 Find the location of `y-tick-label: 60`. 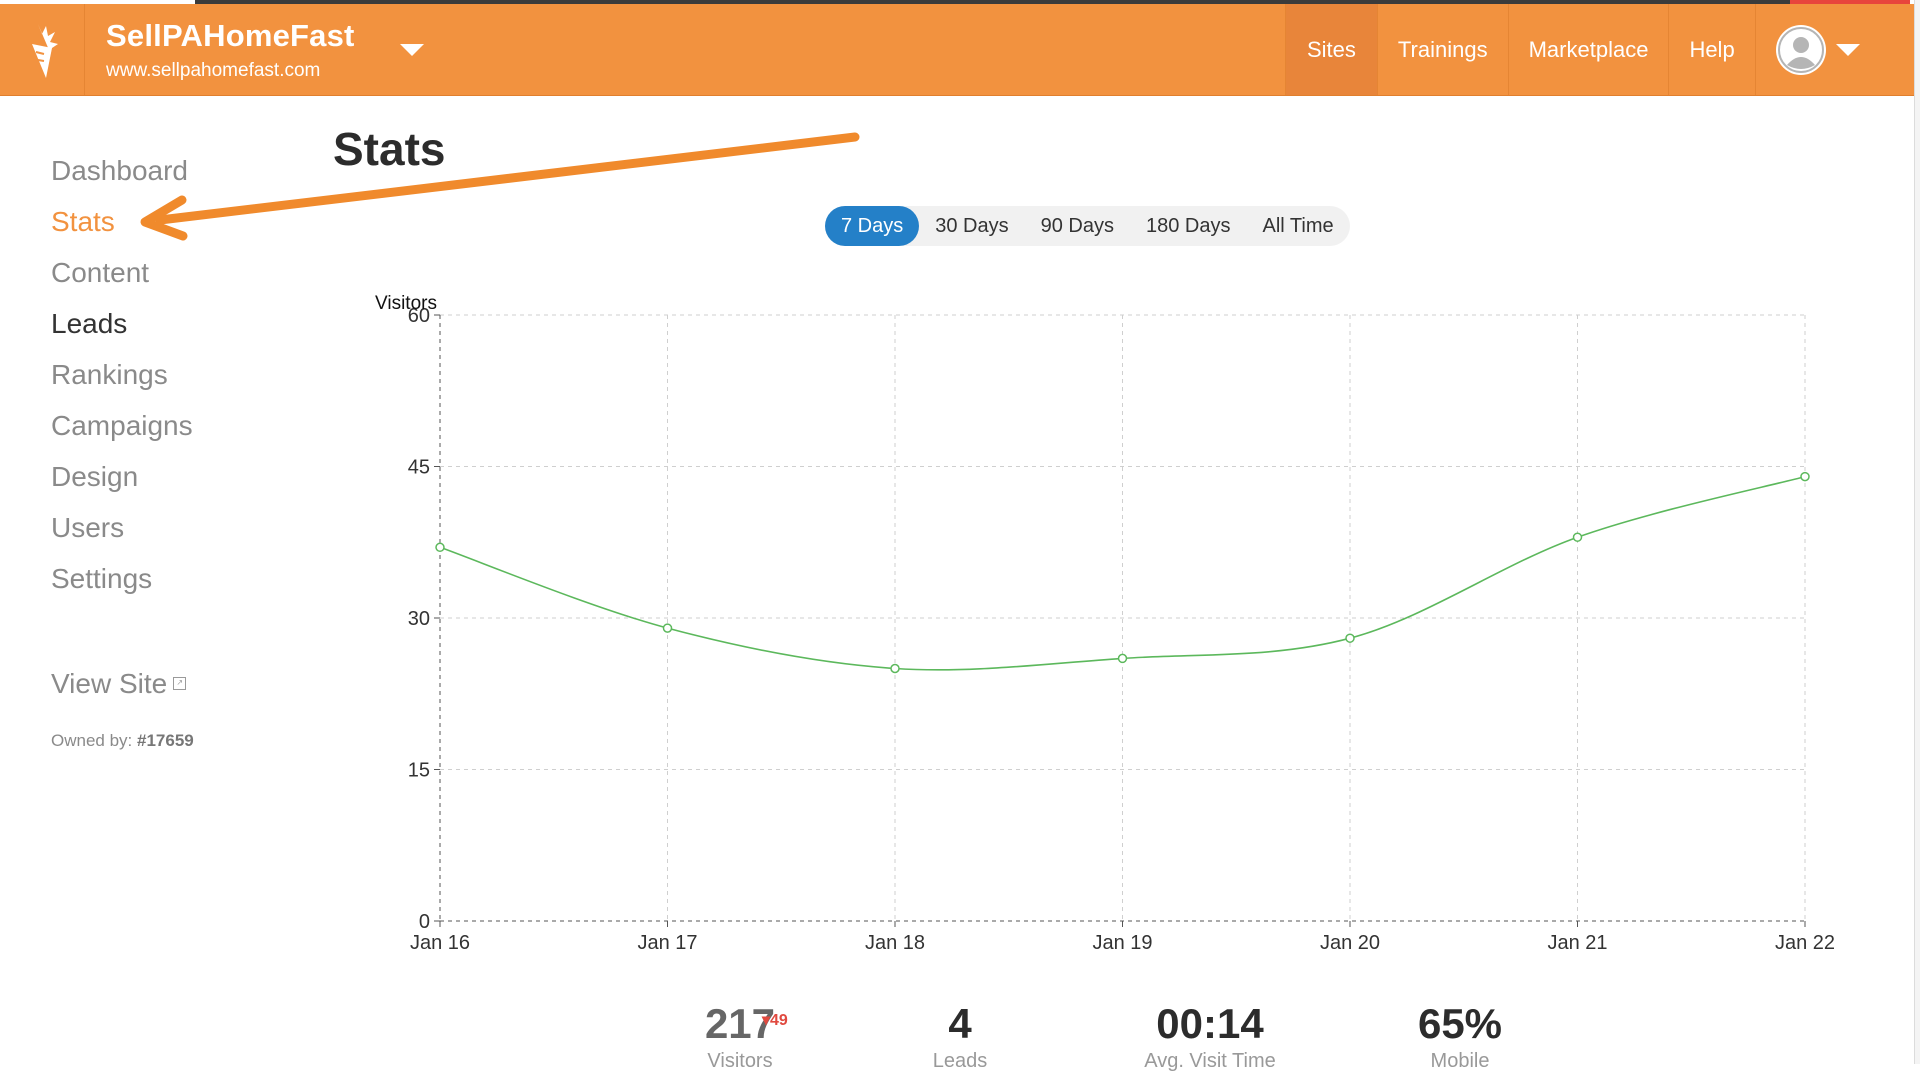

y-tick-label: 60 is located at coordinates (419, 316).